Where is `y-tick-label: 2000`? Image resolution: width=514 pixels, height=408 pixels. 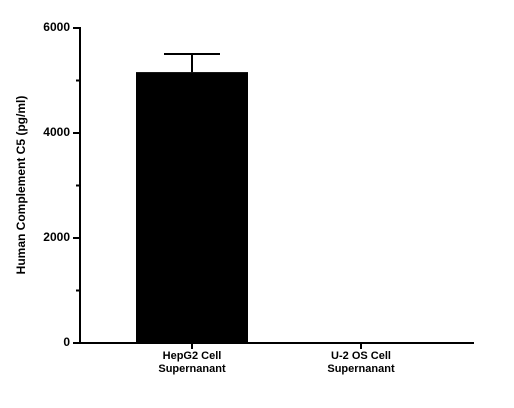
y-tick-label: 2000 is located at coordinates (56, 237).